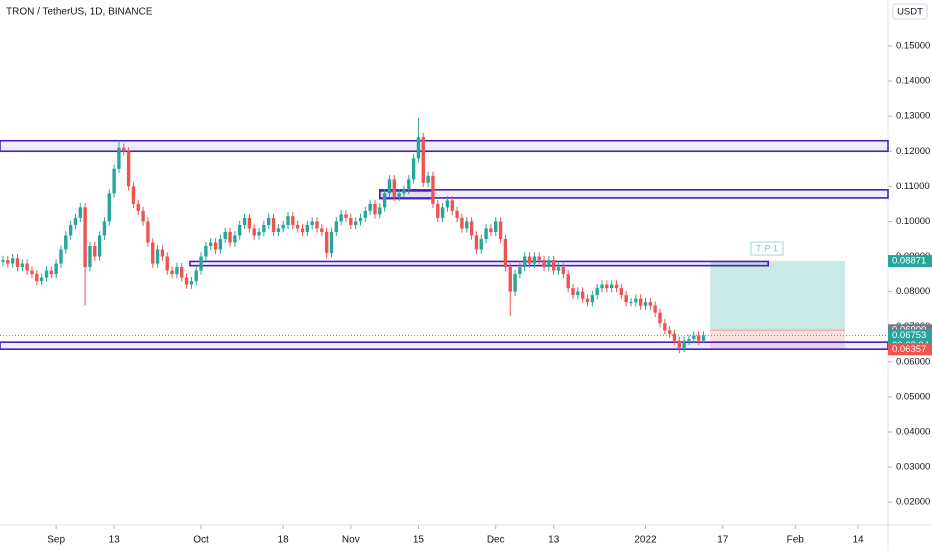 Image resolution: width=932 pixels, height=550 pixels. I want to click on zone, so click(633, 194).